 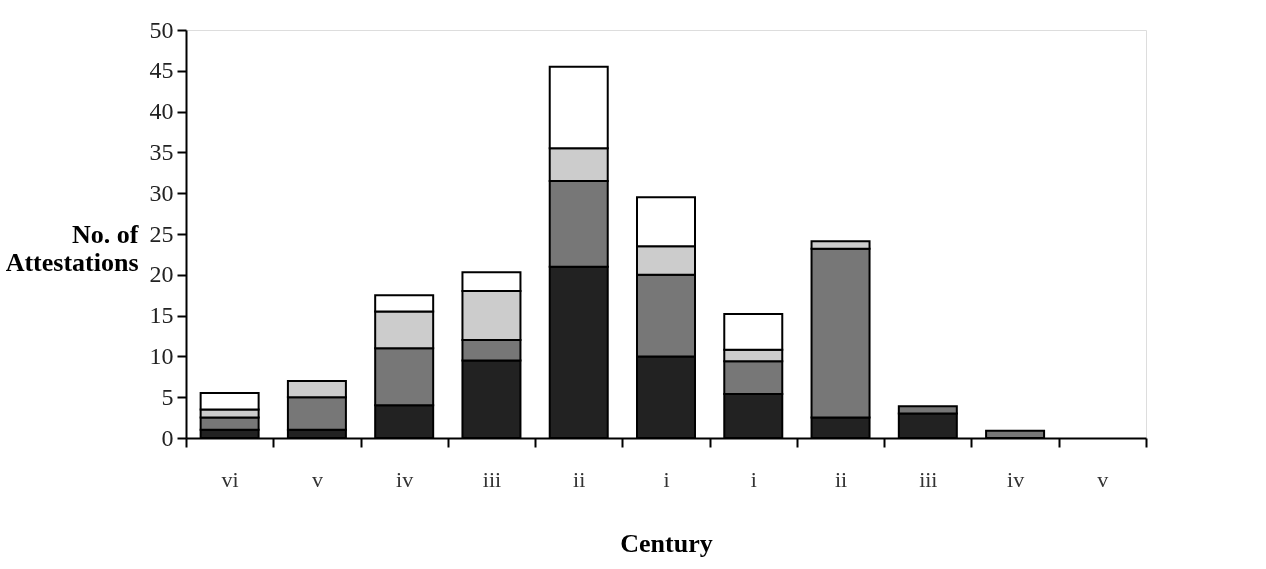 What do you see at coordinates (161, 29) in the screenshot?
I see `y-tick-label: 50` at bounding box center [161, 29].